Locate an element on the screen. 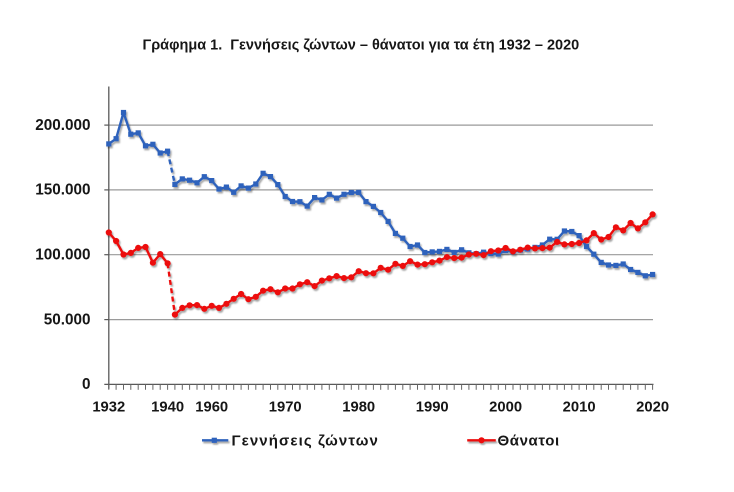 The width and height of the screenshot is (734, 492). svg-text: 0 is located at coordinates (86, 384).